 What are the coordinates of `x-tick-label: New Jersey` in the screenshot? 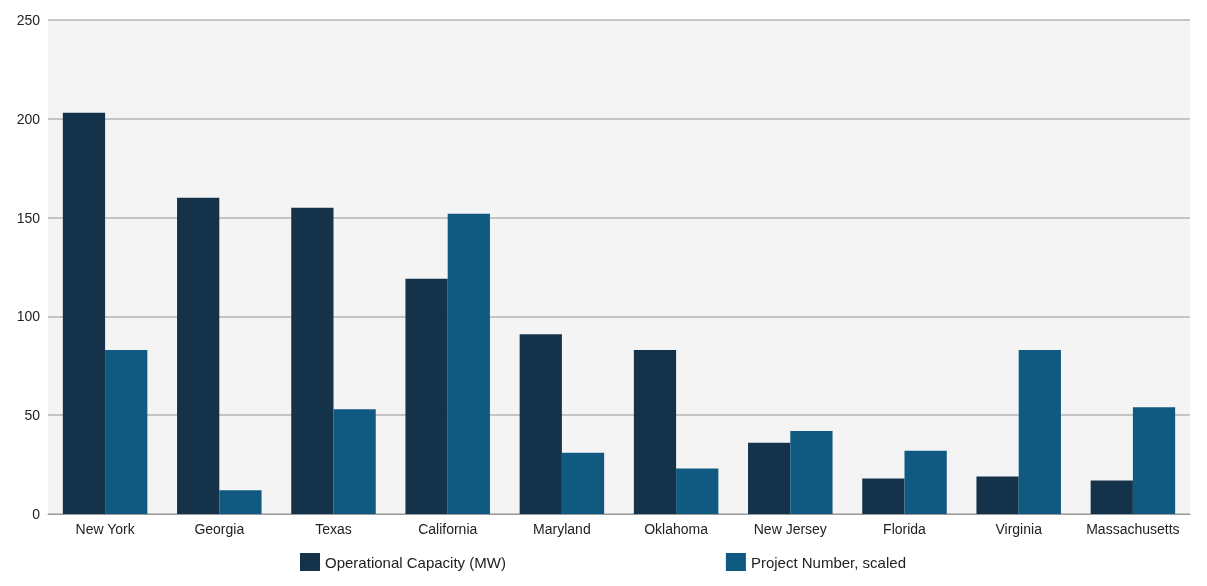 It's located at (790, 529).